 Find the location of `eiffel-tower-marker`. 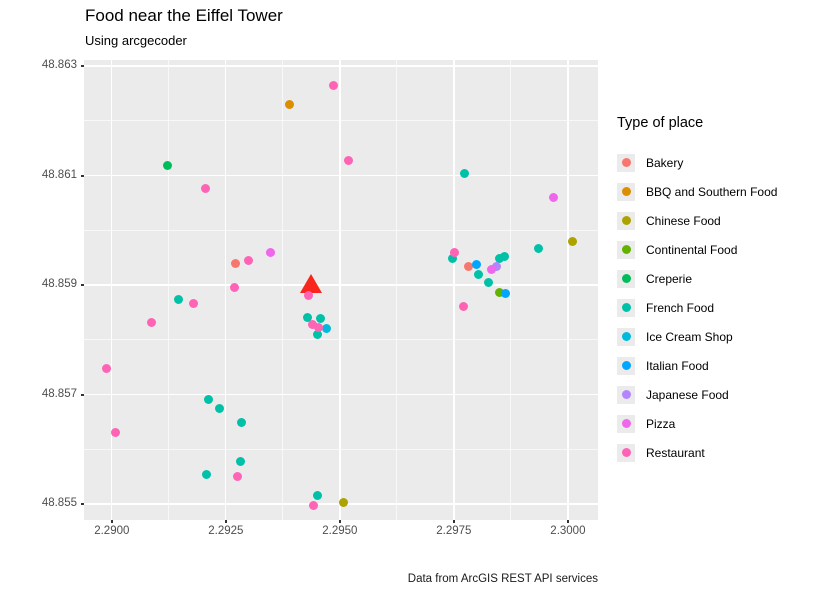

eiffel-tower-marker is located at coordinates (310, 284).